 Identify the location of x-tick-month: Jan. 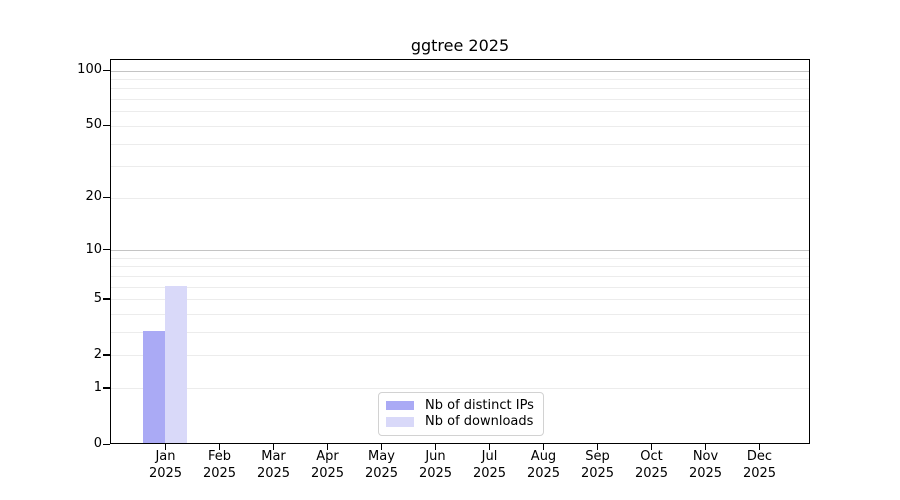
(165, 456).